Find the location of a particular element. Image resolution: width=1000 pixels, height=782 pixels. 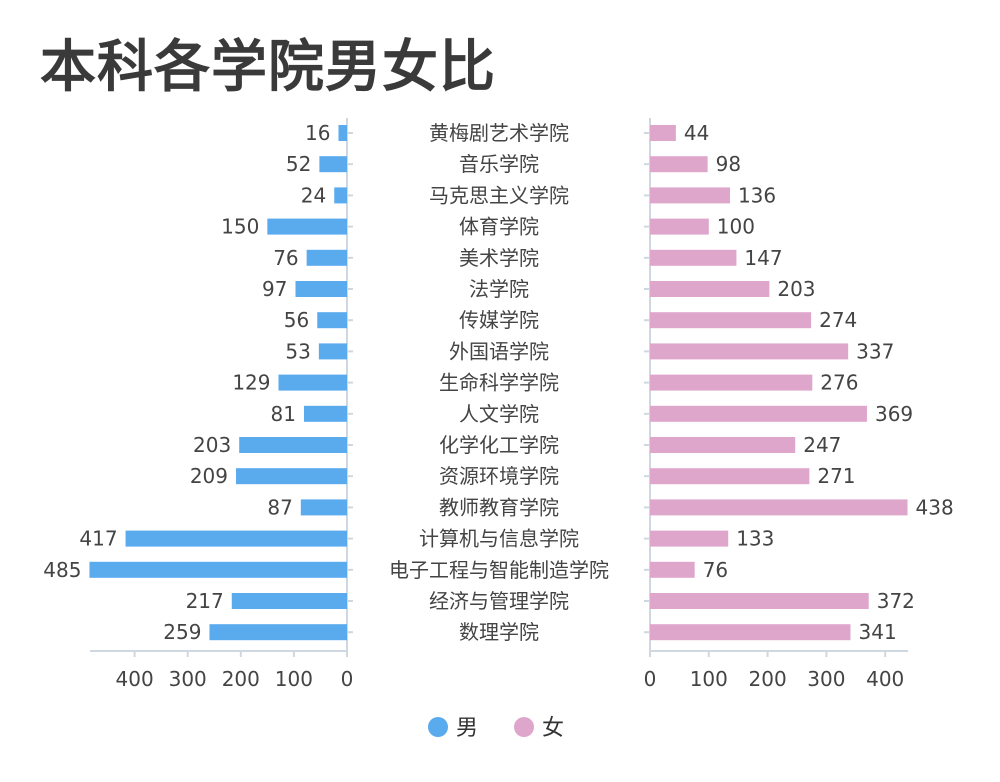

right-x-tick-label: 100 is located at coordinates (709, 679).